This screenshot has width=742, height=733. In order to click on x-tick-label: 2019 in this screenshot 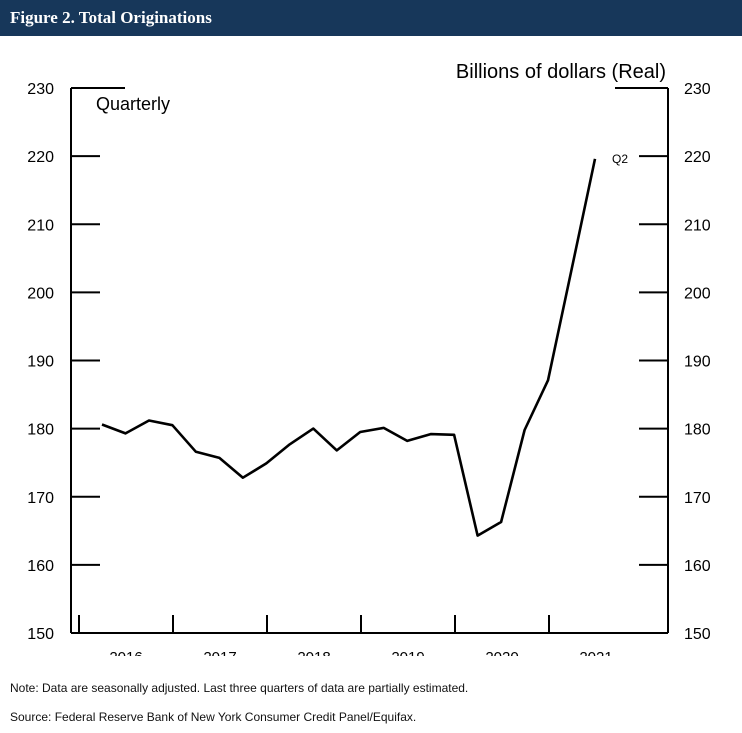, I will do `click(407, 652)`.